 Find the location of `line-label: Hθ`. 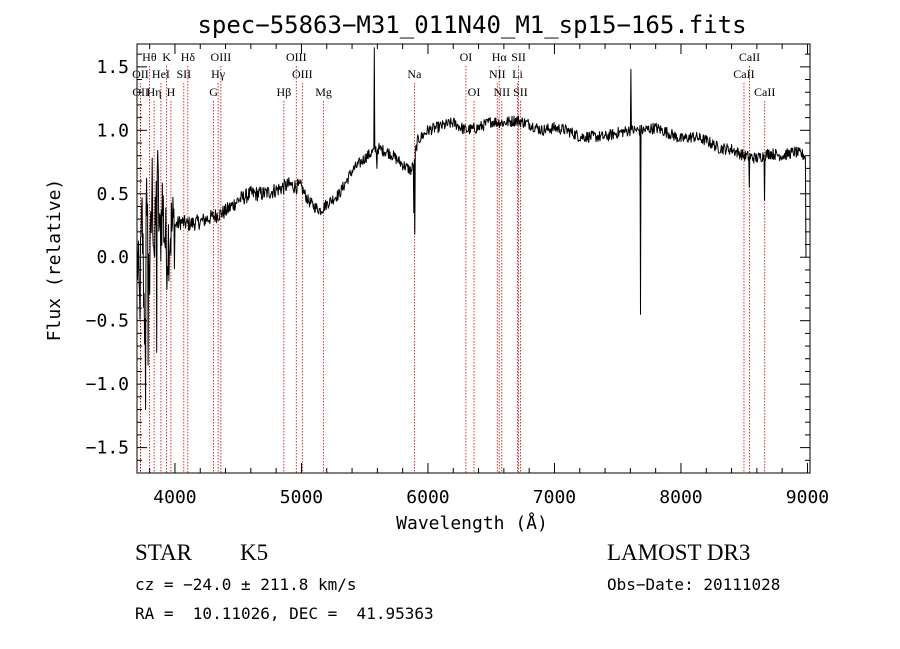

line-label: Hθ is located at coordinates (149, 57).